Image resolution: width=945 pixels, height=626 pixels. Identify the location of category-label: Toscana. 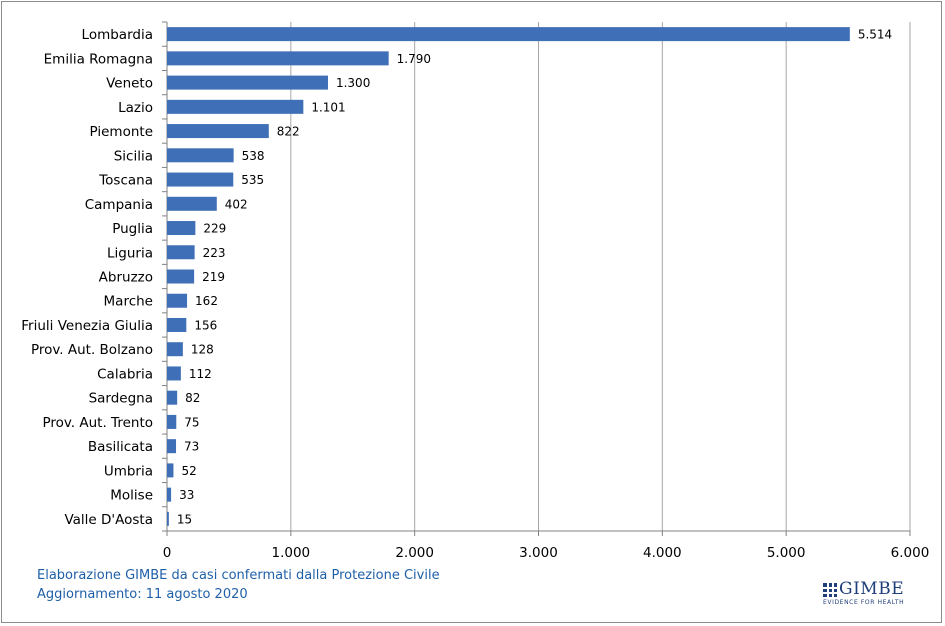
(125, 181).